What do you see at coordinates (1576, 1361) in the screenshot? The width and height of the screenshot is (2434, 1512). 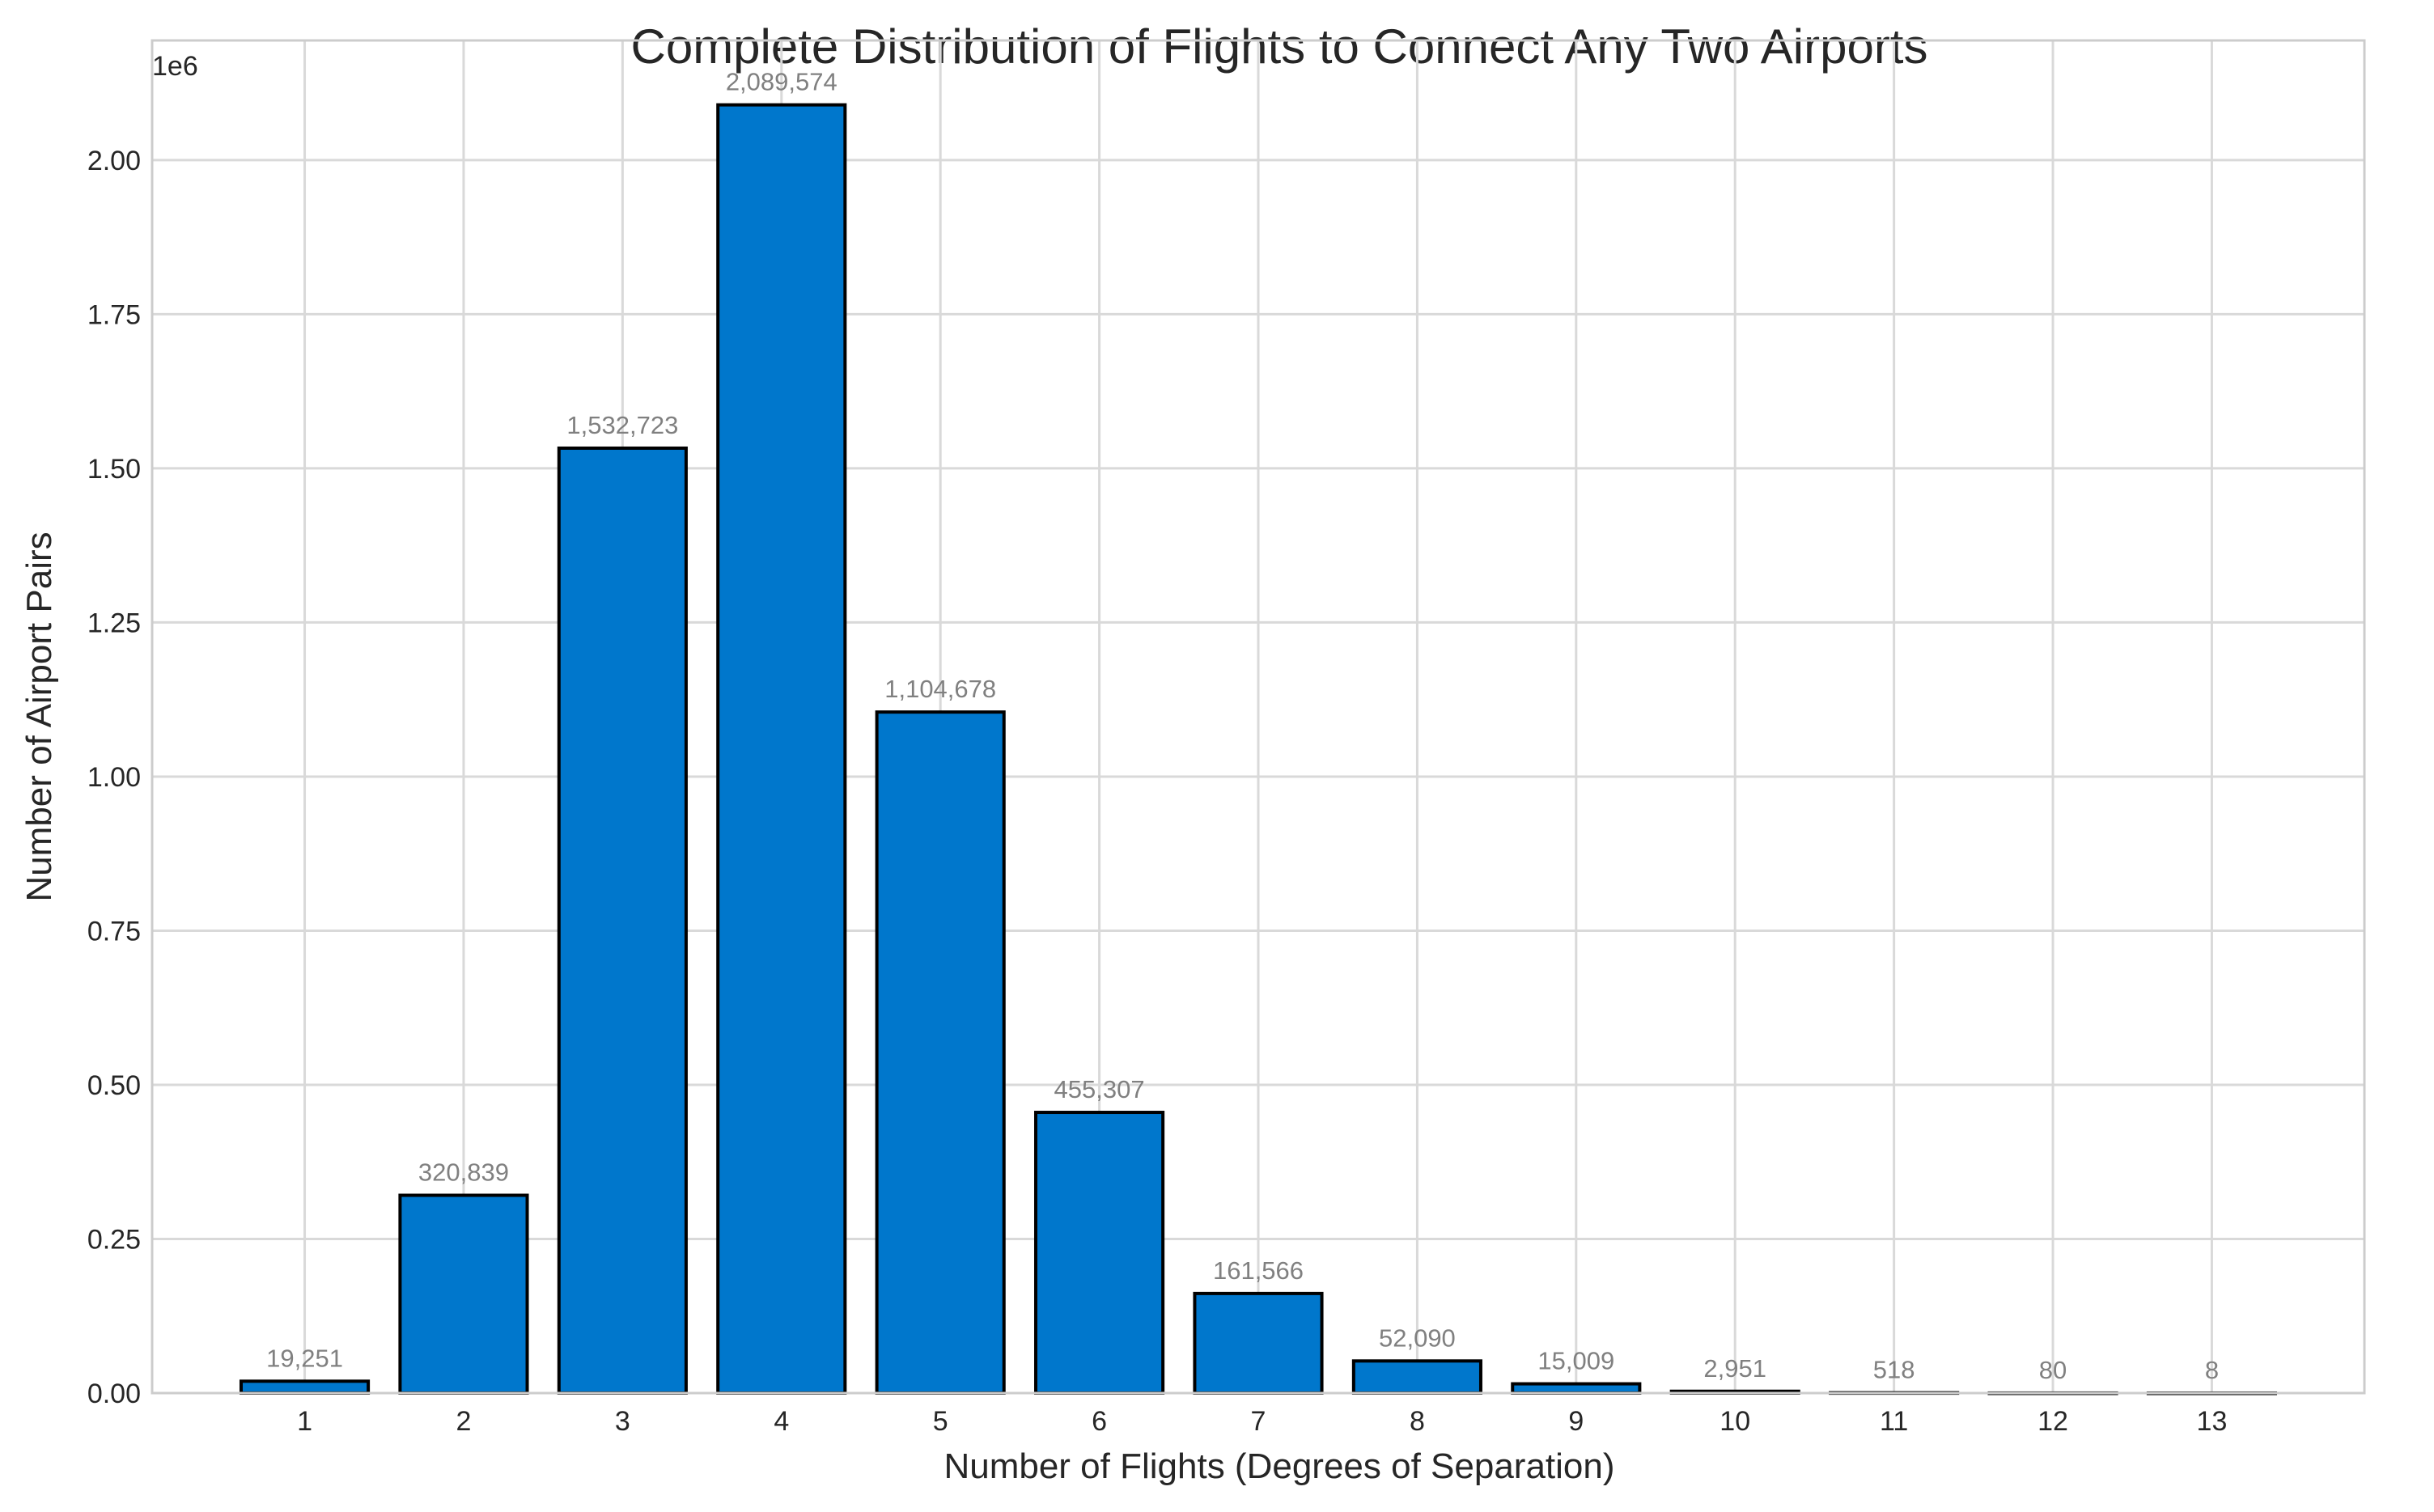 I see `bar-value-label: 15,009` at bounding box center [1576, 1361].